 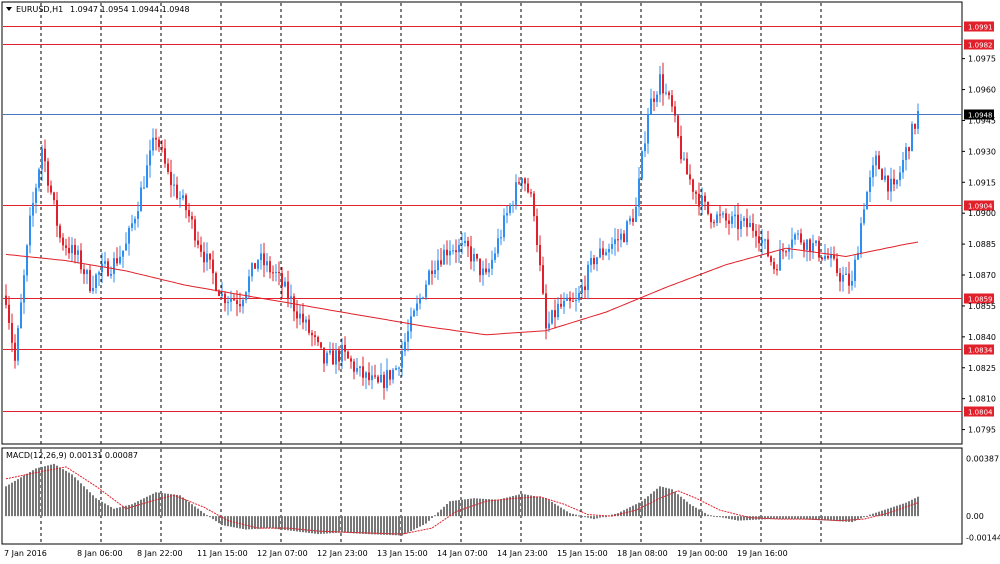 What do you see at coordinates (462, 553) in the screenshot?
I see `time-tick-label: 14 Jan 07:00` at bounding box center [462, 553].